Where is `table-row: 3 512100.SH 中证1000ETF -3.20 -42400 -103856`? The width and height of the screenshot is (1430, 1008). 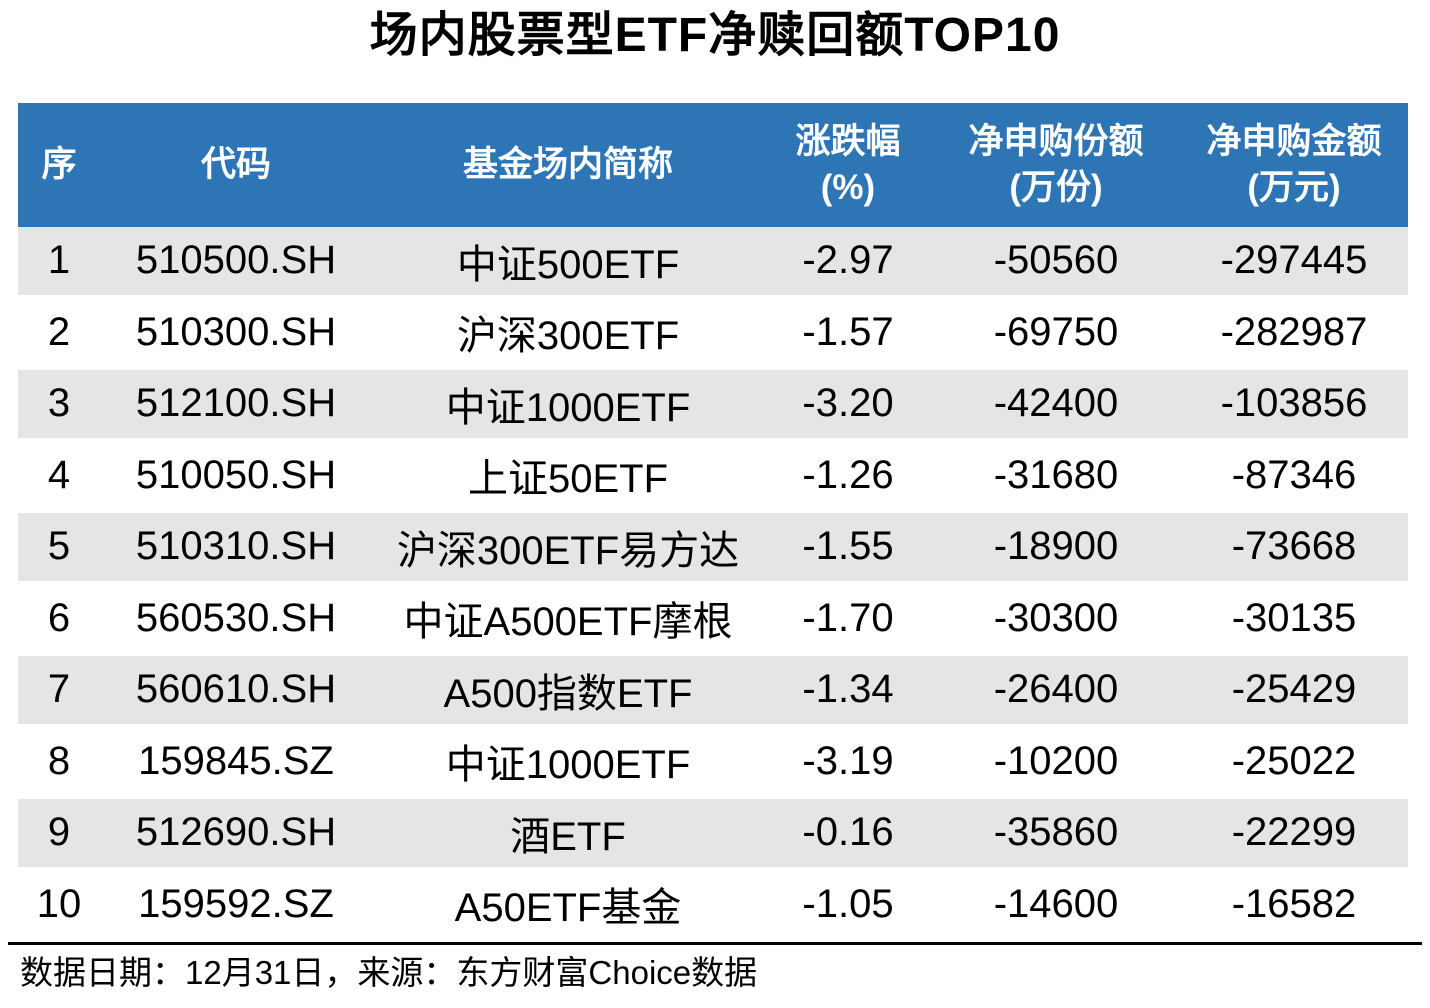 table-row: 3 512100.SH 中证1000ETF -3.20 -42400 -103856 is located at coordinates (713, 406).